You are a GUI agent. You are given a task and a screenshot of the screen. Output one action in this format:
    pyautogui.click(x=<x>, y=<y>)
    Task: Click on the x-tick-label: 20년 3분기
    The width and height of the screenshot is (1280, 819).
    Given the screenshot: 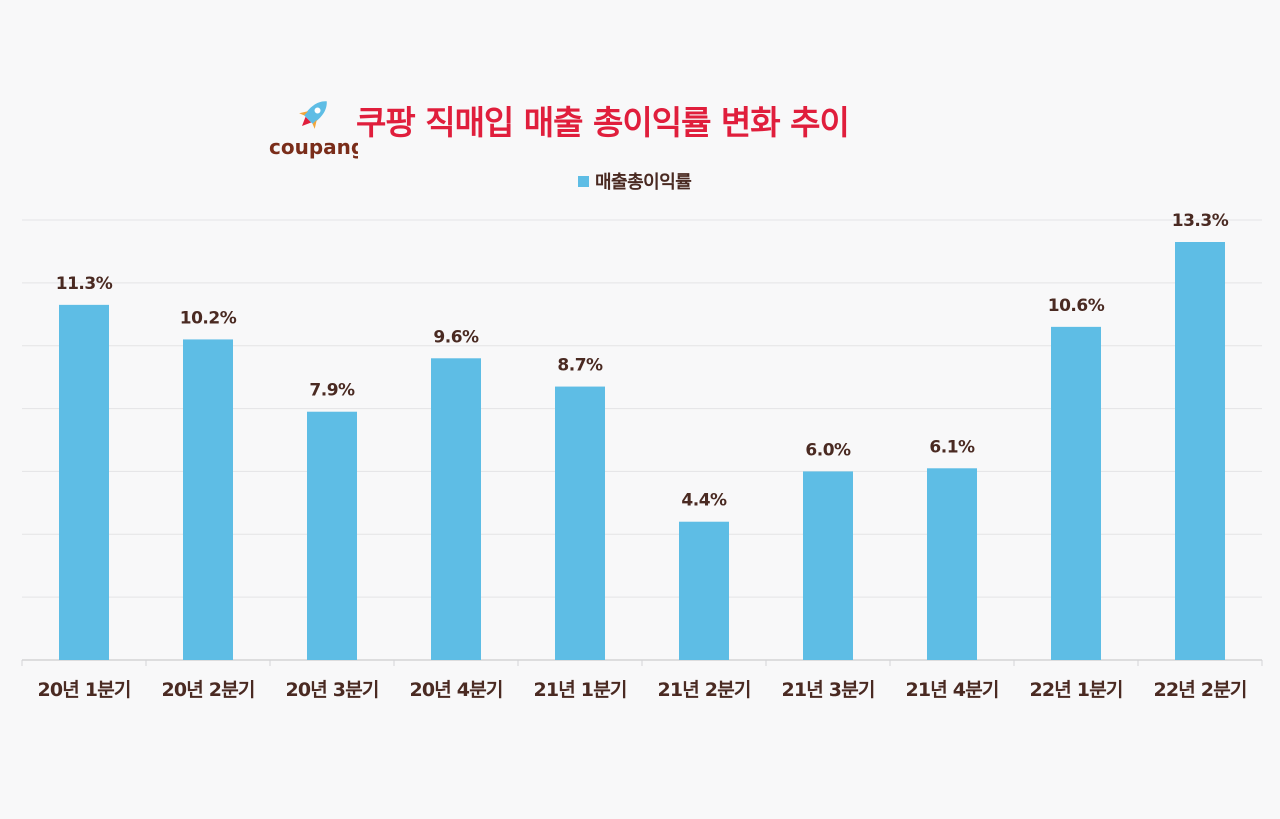 What is the action you would take?
    pyautogui.click(x=331, y=690)
    